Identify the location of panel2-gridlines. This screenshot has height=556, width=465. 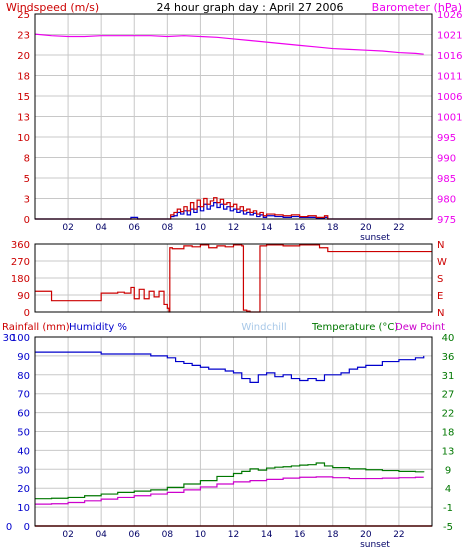
(233, 278).